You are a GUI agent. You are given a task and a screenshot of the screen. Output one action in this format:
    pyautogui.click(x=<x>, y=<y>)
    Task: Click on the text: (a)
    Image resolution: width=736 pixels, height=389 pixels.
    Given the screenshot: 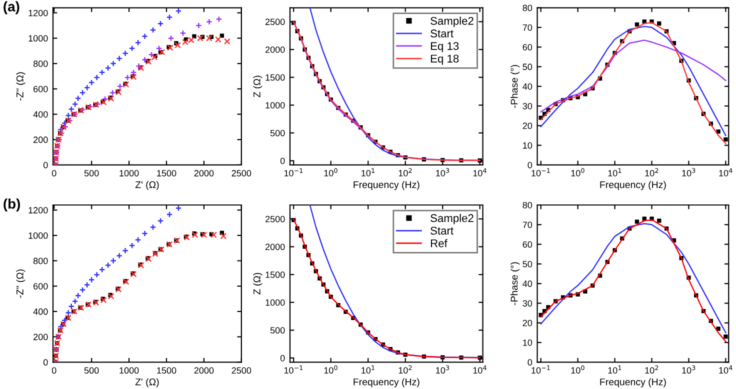 What is the action you would take?
    pyautogui.click(x=12, y=7)
    